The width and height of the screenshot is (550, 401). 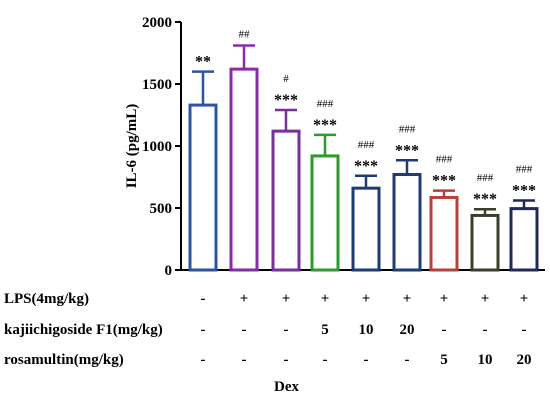 I want to click on y-axis-label: IL-6 (pg/mL), so click(x=132, y=146).